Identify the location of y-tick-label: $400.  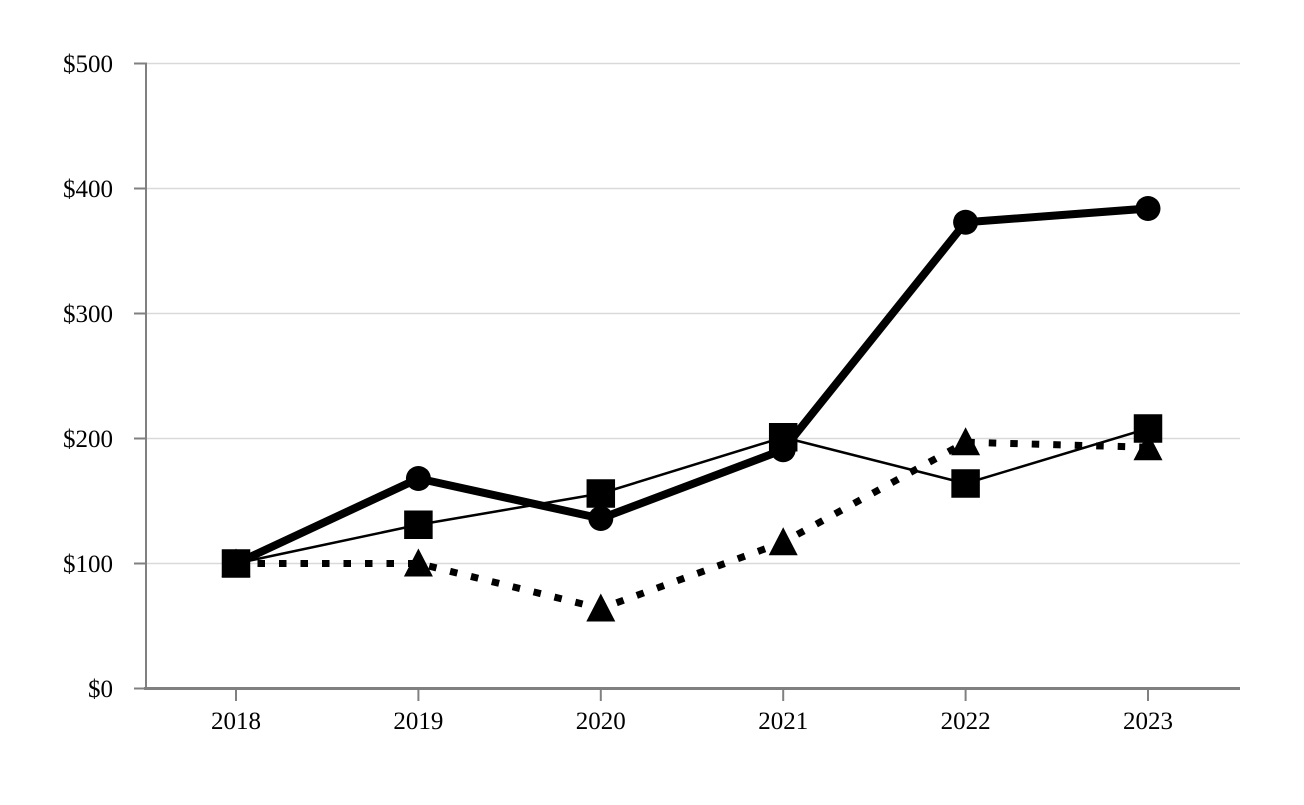
(88, 189).